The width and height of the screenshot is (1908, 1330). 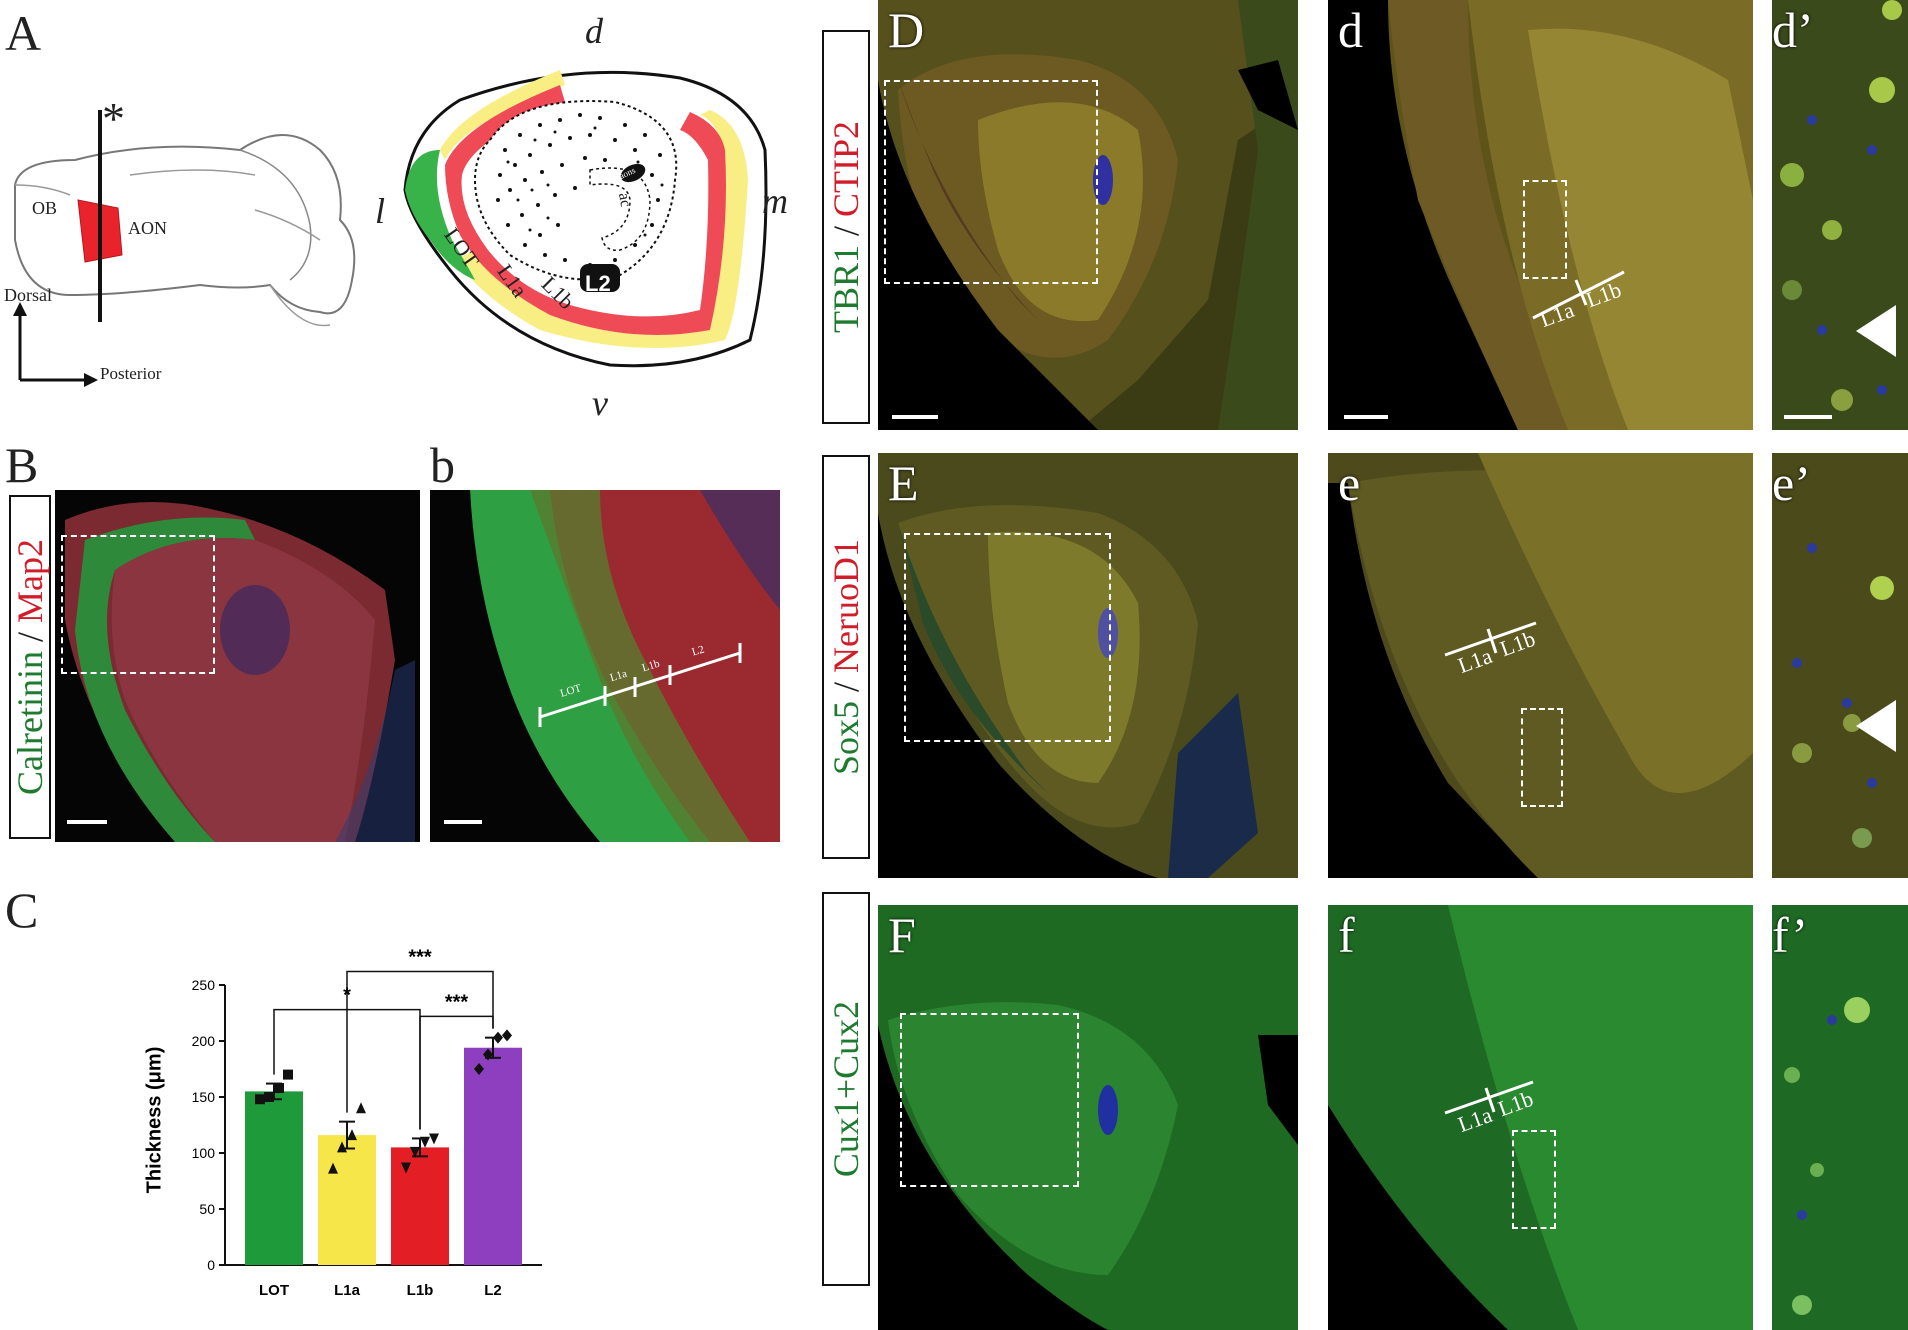 What do you see at coordinates (633, 173) in the screenshot?
I see `aons-ellipse` at bounding box center [633, 173].